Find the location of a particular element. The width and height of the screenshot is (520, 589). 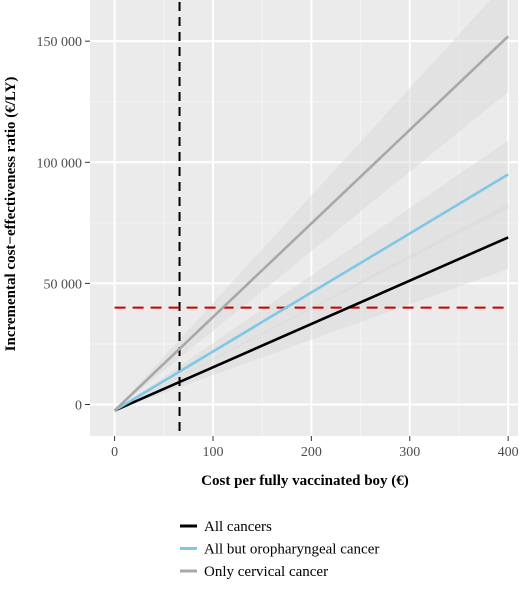

x-tick-label: 0 is located at coordinates (114, 452).